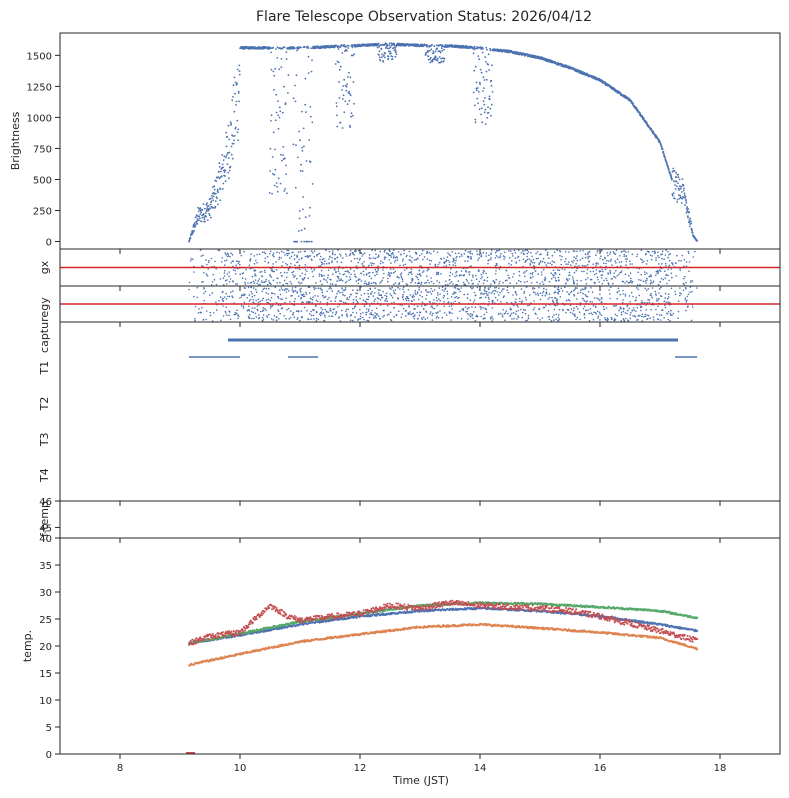 Image resolution: width=789 pixels, height=798 pixels. What do you see at coordinates (44, 304) in the screenshot?
I see `gy-y-axis-label: gy` at bounding box center [44, 304].